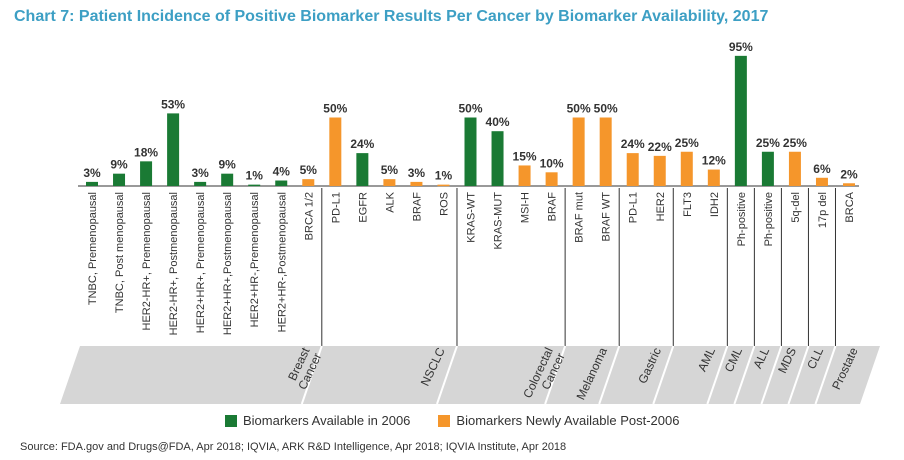 The height and width of the screenshot is (460, 904). I want to click on legend-item-available-2006: Biomarkers Available in 2006, so click(317, 420).